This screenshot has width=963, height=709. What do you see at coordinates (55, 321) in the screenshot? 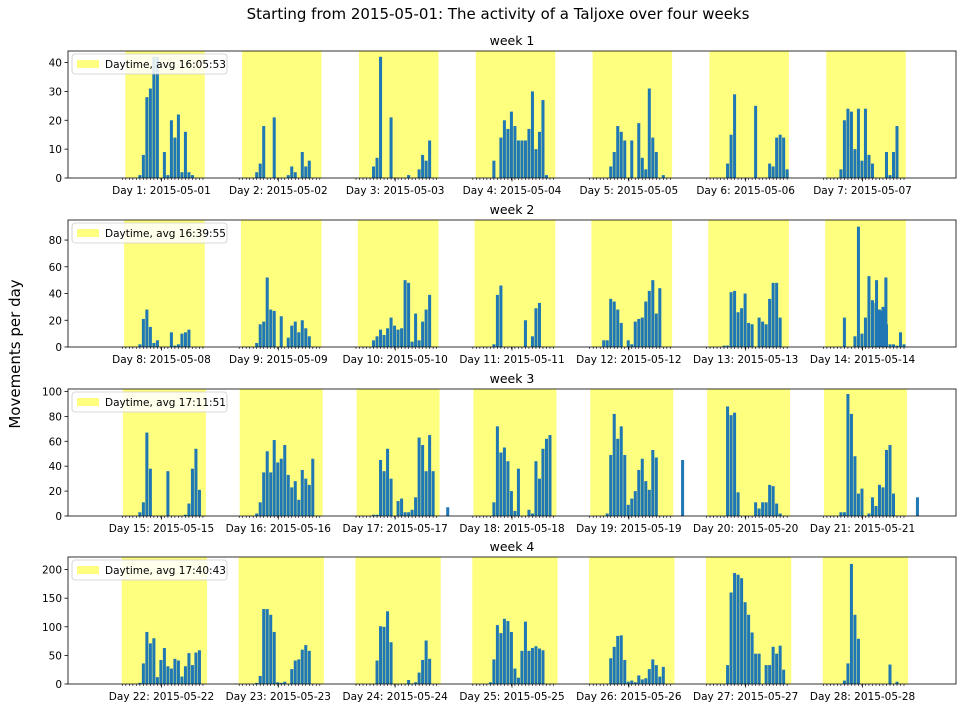
I see `y-tick-label: 20` at bounding box center [55, 321].